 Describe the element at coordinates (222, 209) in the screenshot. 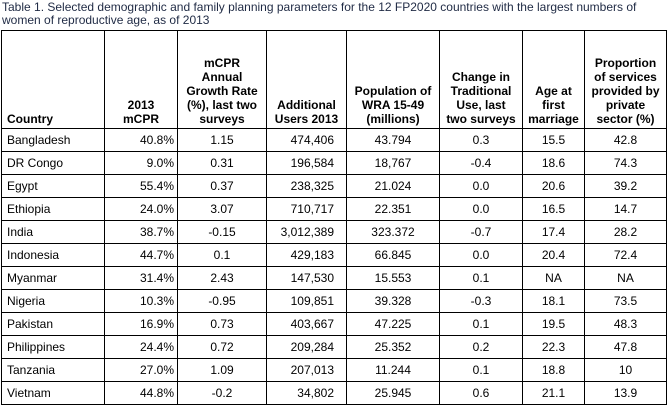

I see `growth-rate-cell: 3.07` at that location.